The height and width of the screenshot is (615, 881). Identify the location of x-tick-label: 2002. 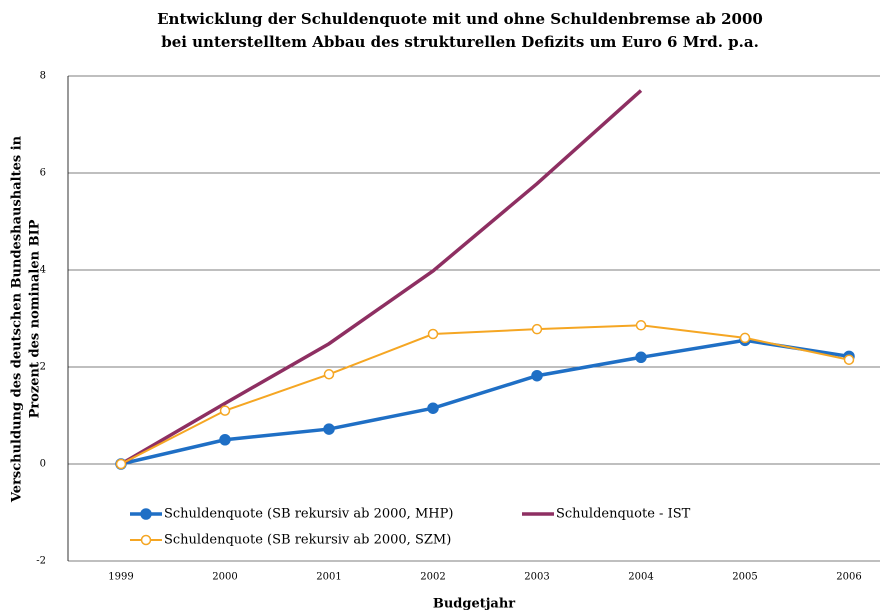
(432, 577).